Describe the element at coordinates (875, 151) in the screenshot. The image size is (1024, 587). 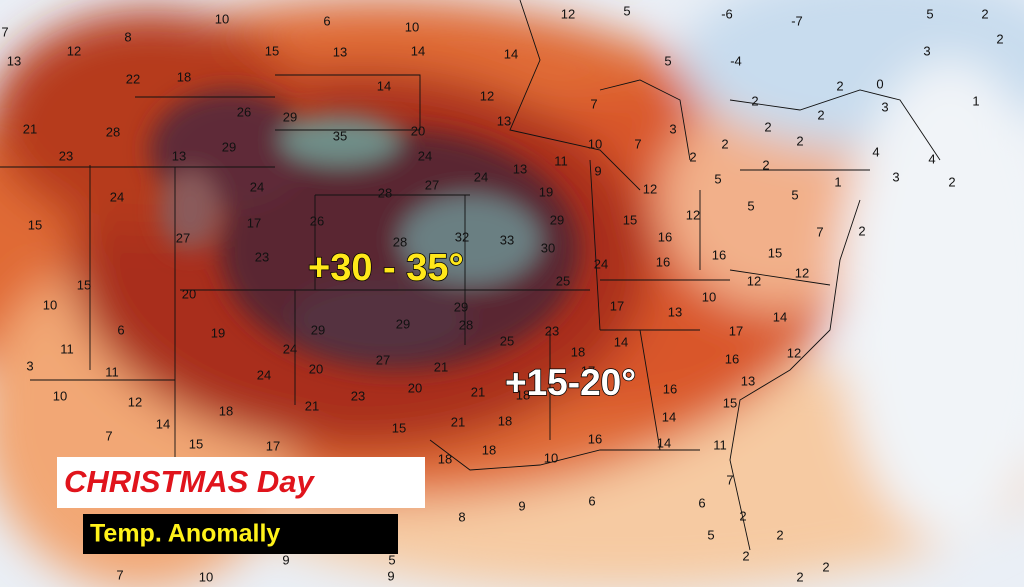
I see `anomaly-value: 4` at that location.